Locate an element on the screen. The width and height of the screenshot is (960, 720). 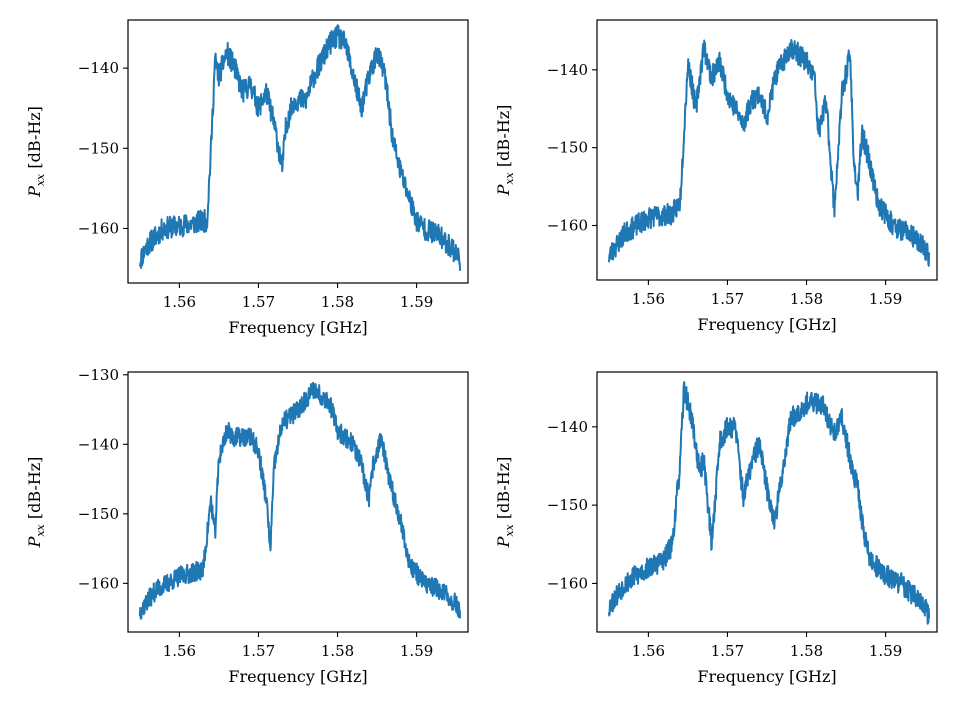
y-tick-label: −130 is located at coordinates (98, 375).